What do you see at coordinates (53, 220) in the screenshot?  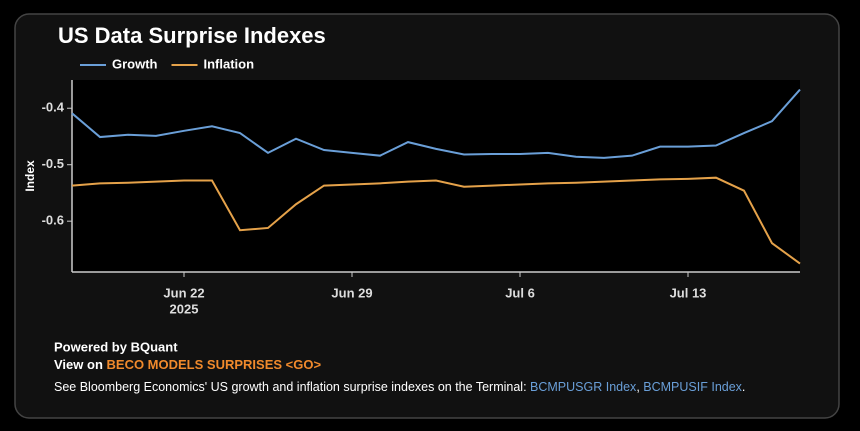 I see `y-tick-label: -0.6` at bounding box center [53, 220].